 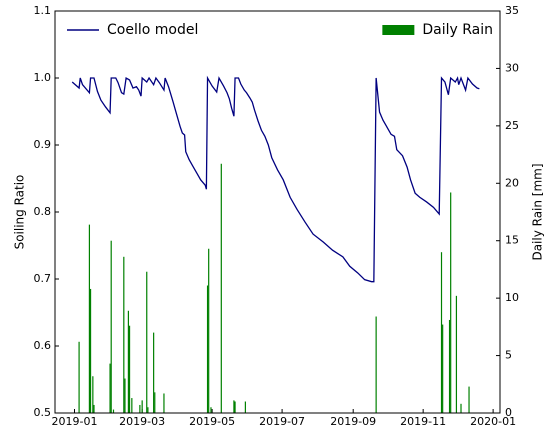 What do you see at coordinates (512, 240) in the screenshot?
I see `y2-tick-label: 15` at bounding box center [512, 240].